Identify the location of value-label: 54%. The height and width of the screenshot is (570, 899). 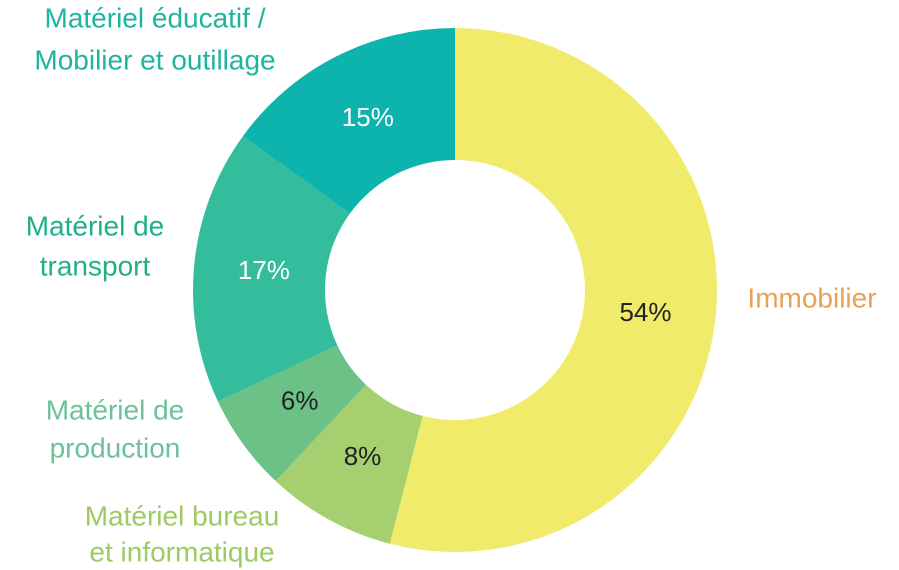
(645, 312).